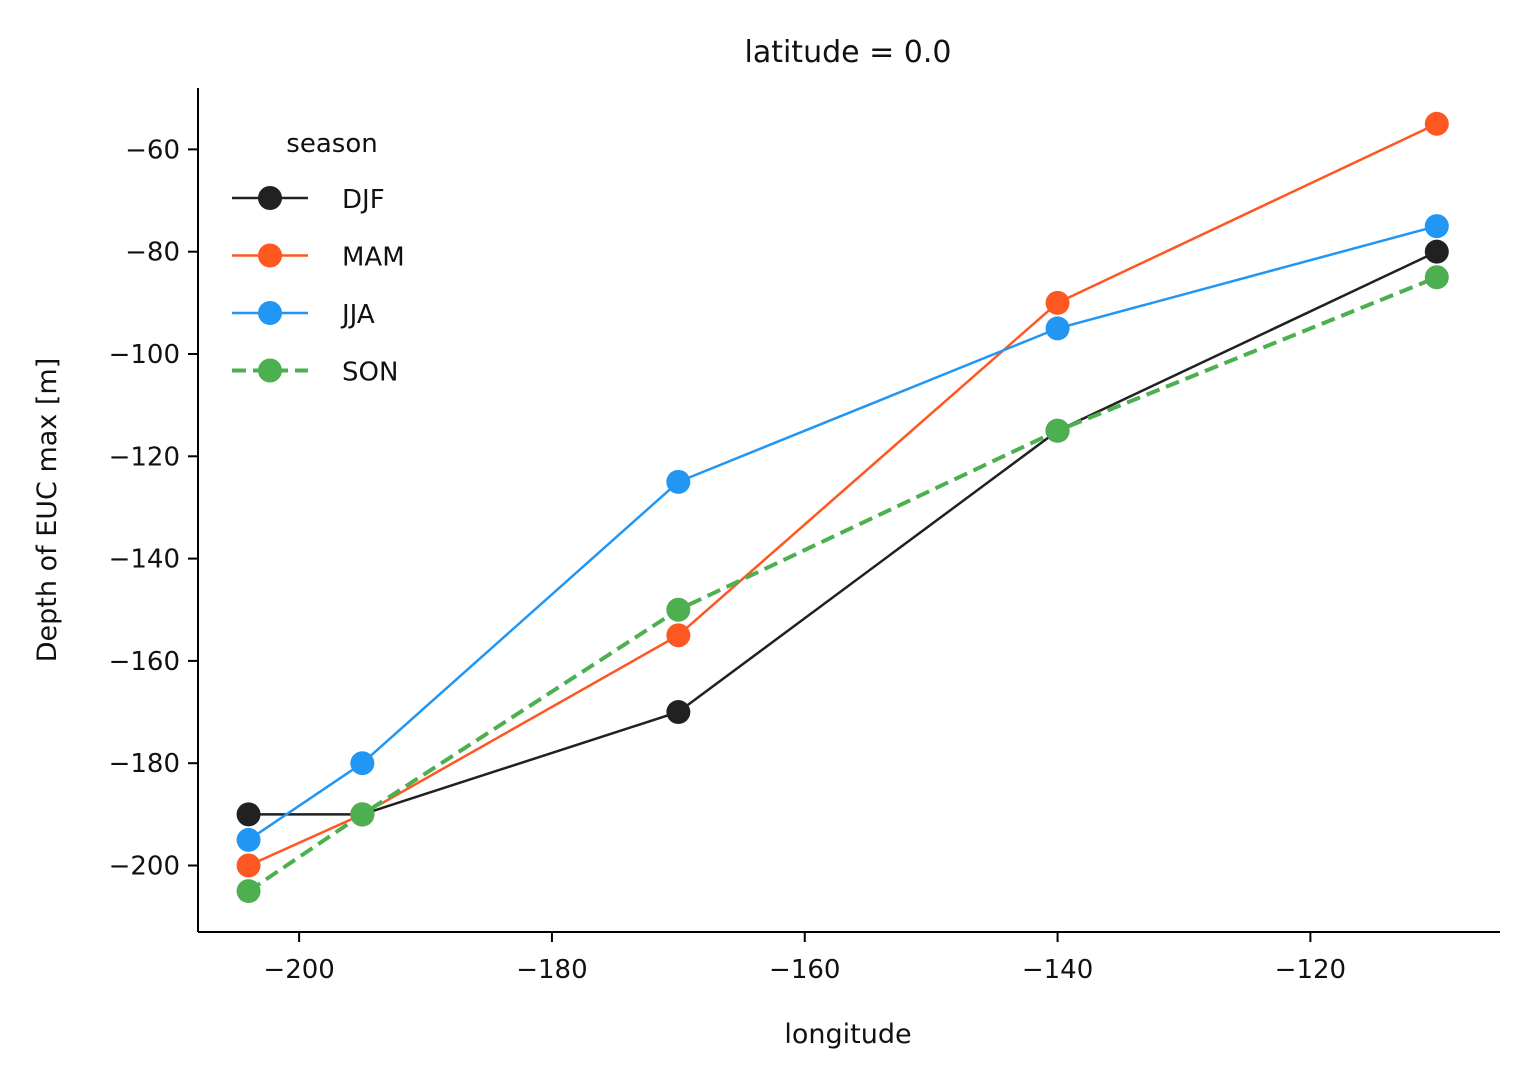 This screenshot has width=1526, height=1079. I want to click on legend-label-son: SON, so click(370, 373).